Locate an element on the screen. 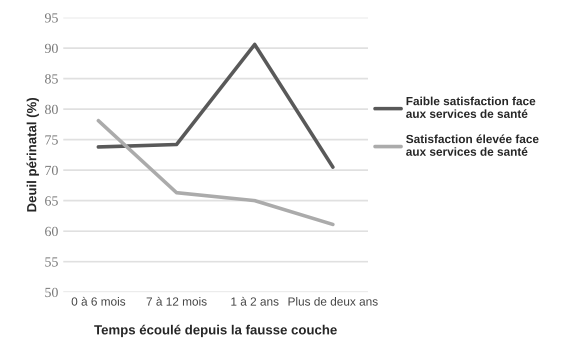 The image size is (575, 352). legend-label: Faible satisfaction face aux services de santé is located at coordinates (471, 107).